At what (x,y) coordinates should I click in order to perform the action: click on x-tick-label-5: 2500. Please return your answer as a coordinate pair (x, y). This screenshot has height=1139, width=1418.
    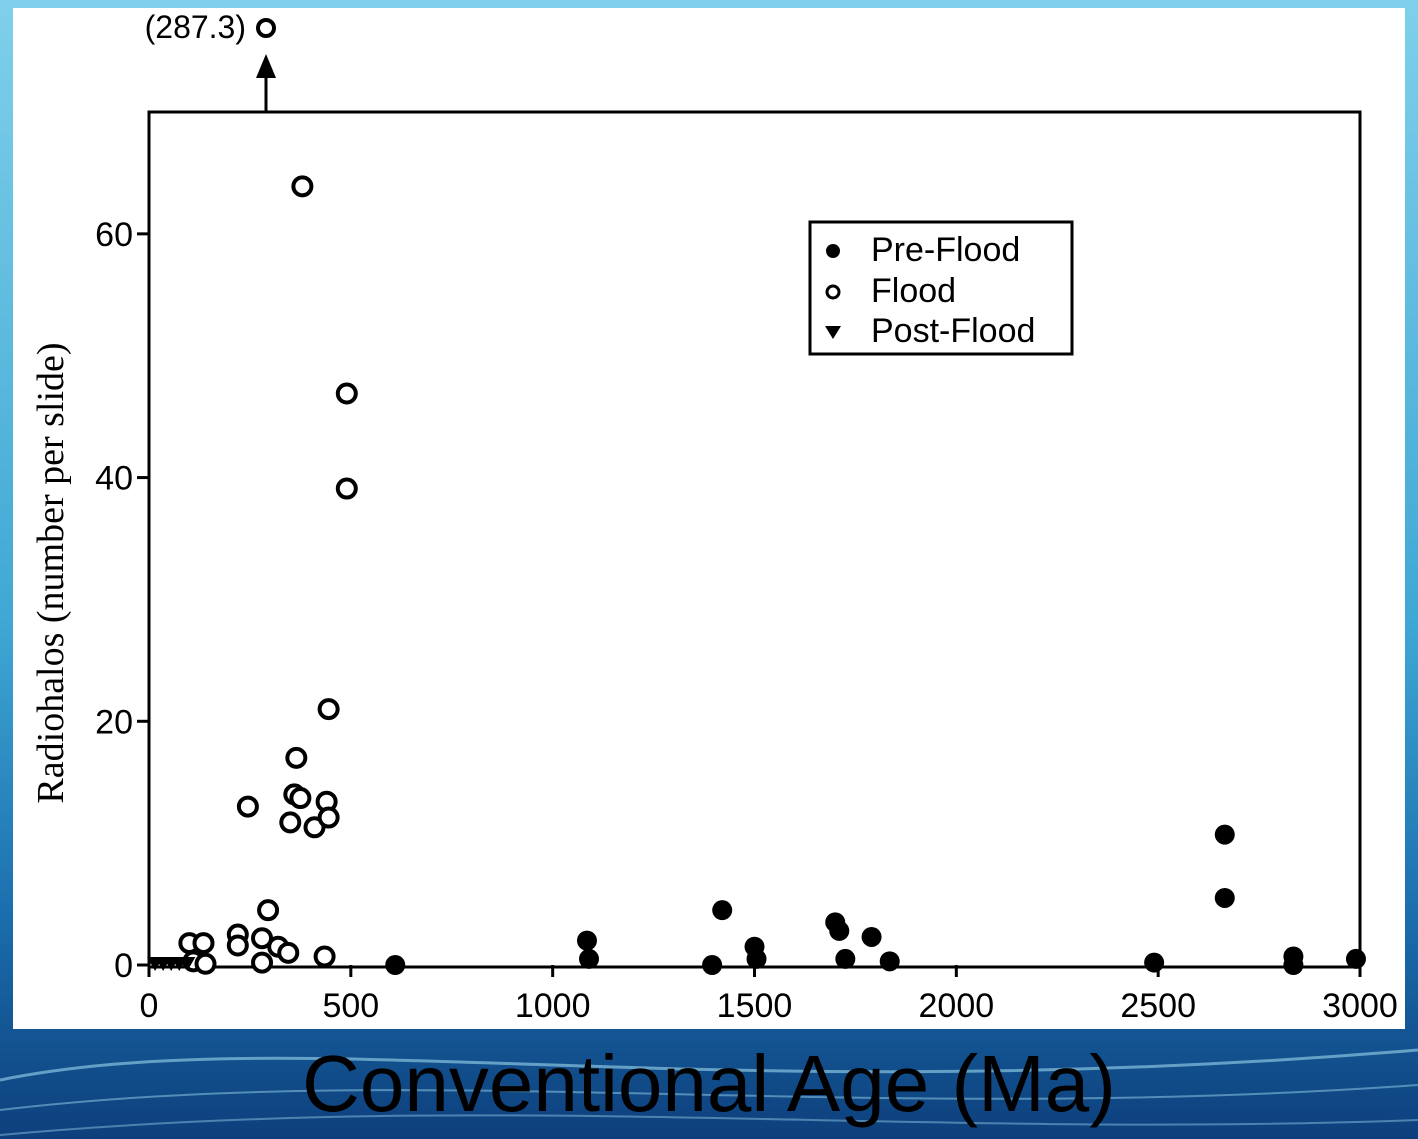
    Looking at the image, I should click on (1158, 1006).